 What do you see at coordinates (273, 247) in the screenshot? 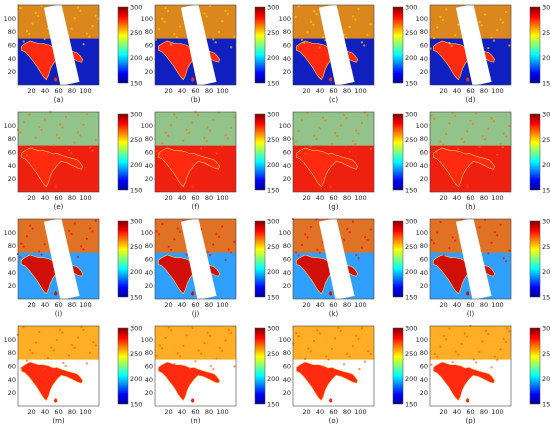
I see `colorbar-tick-label: 250` at bounding box center [273, 247].